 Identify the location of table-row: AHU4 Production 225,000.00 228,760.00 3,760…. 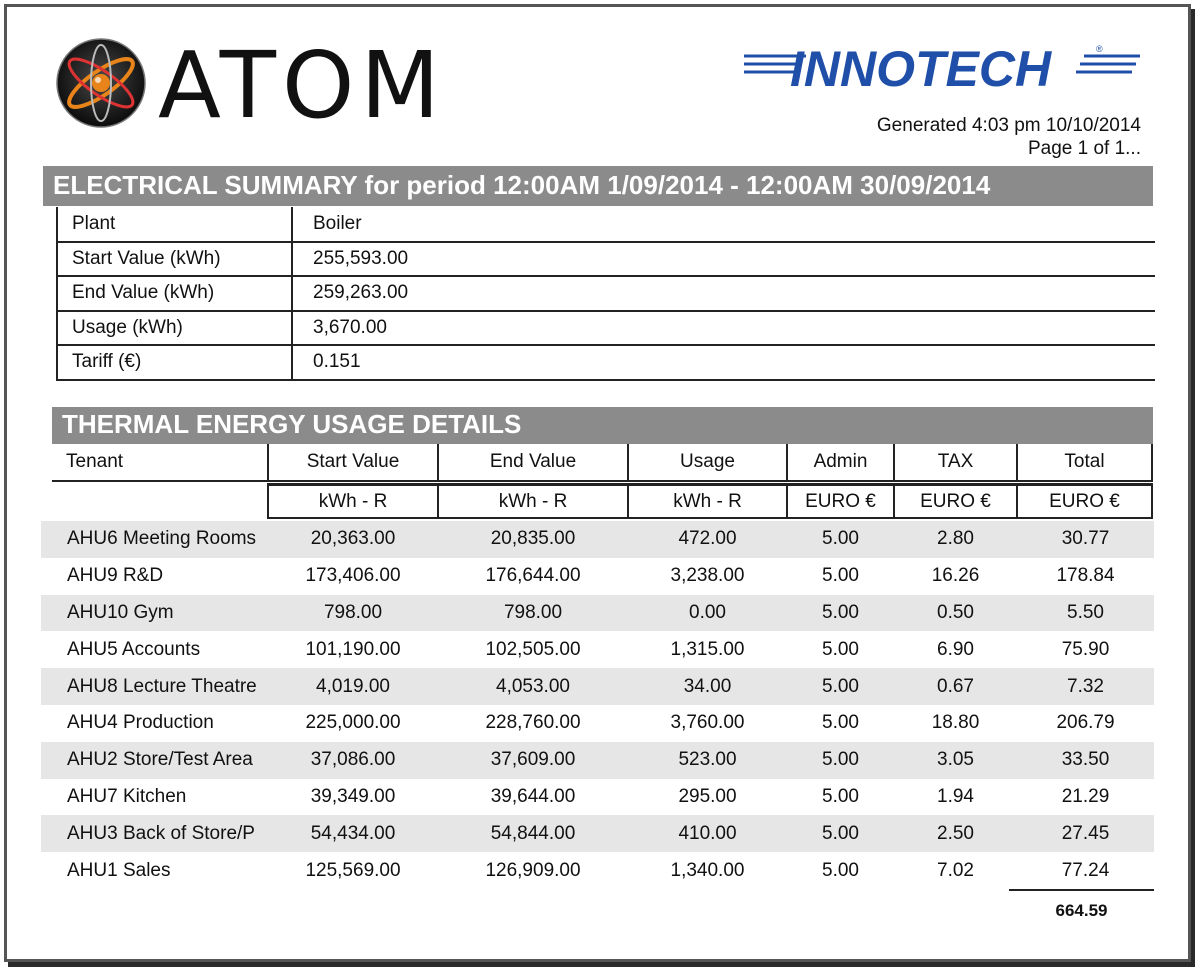
(597, 723).